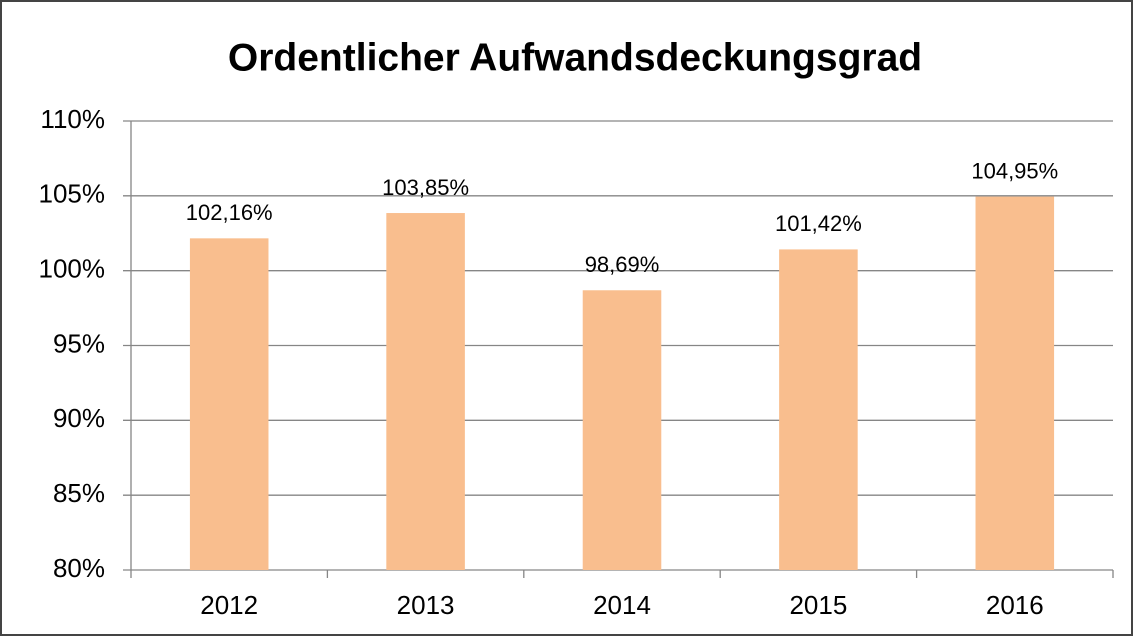 The image size is (1134, 642). I want to click on data-label: 101,42%, so click(818, 223).